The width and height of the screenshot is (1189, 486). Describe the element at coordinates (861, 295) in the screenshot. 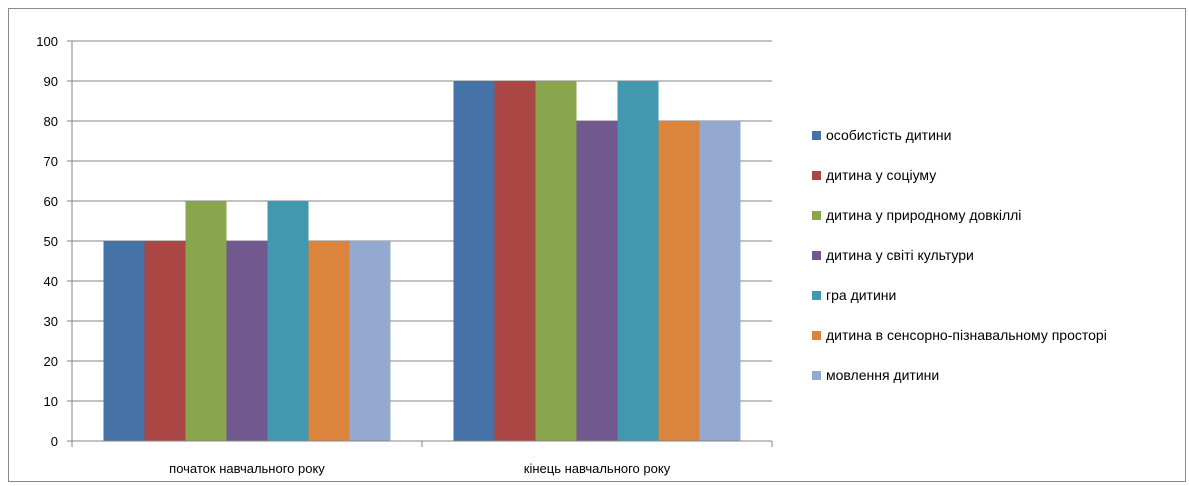

I see `legend-label-4: гра дитини` at that location.